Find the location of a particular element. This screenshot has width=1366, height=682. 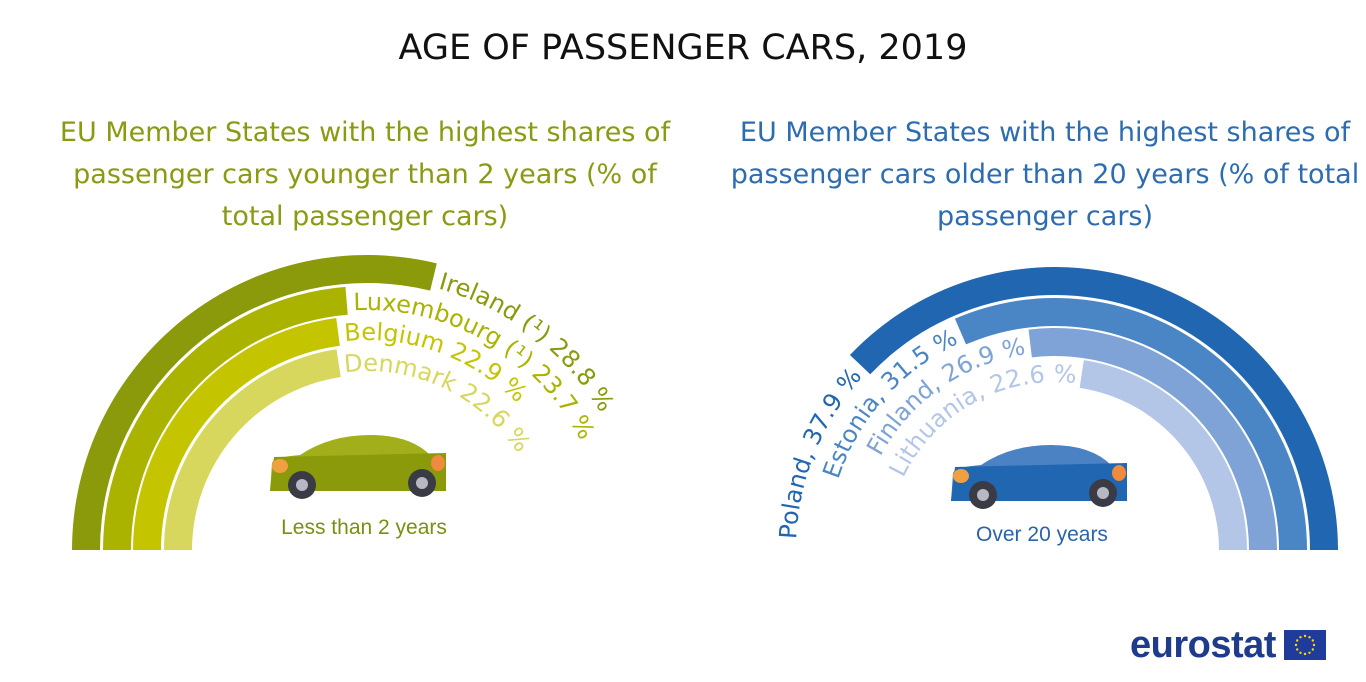

bar-luxembourg is located at coordinates (225, 418).